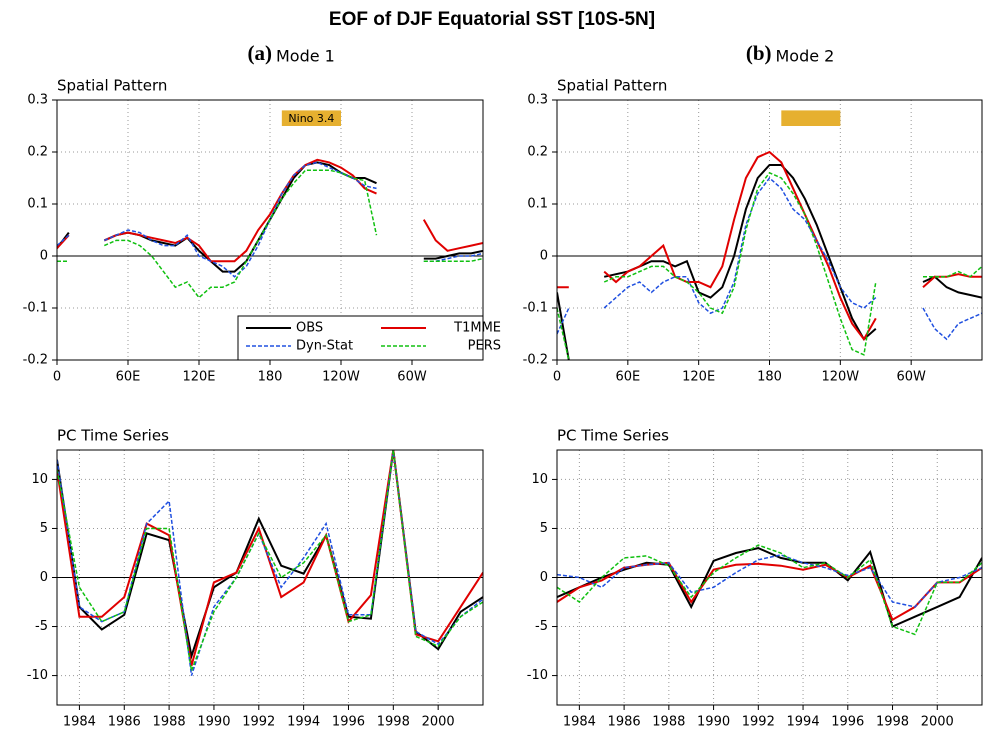 This screenshot has width=985, height=734. I want to click on legend-label: PERS, so click(484, 346).